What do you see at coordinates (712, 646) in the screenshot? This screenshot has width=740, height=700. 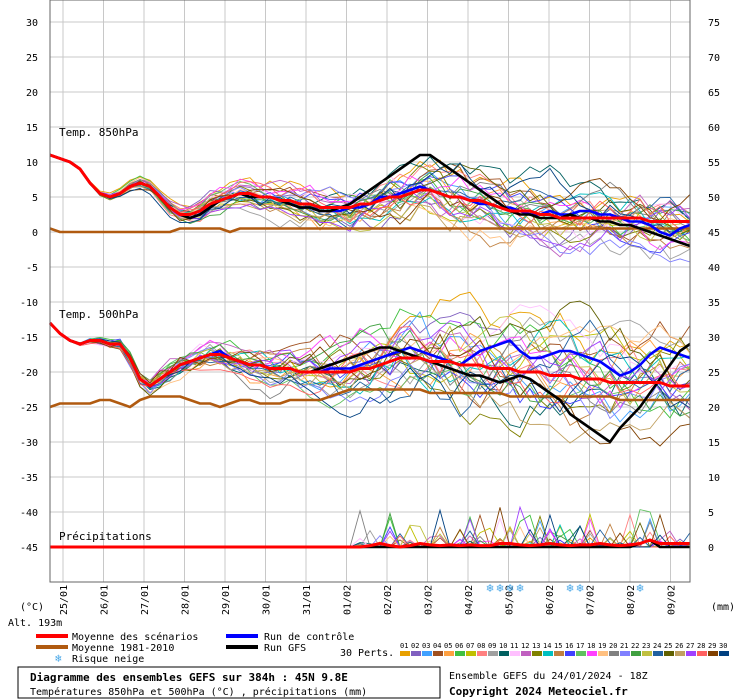 I see `pert-legend-label: 29` at bounding box center [712, 646].